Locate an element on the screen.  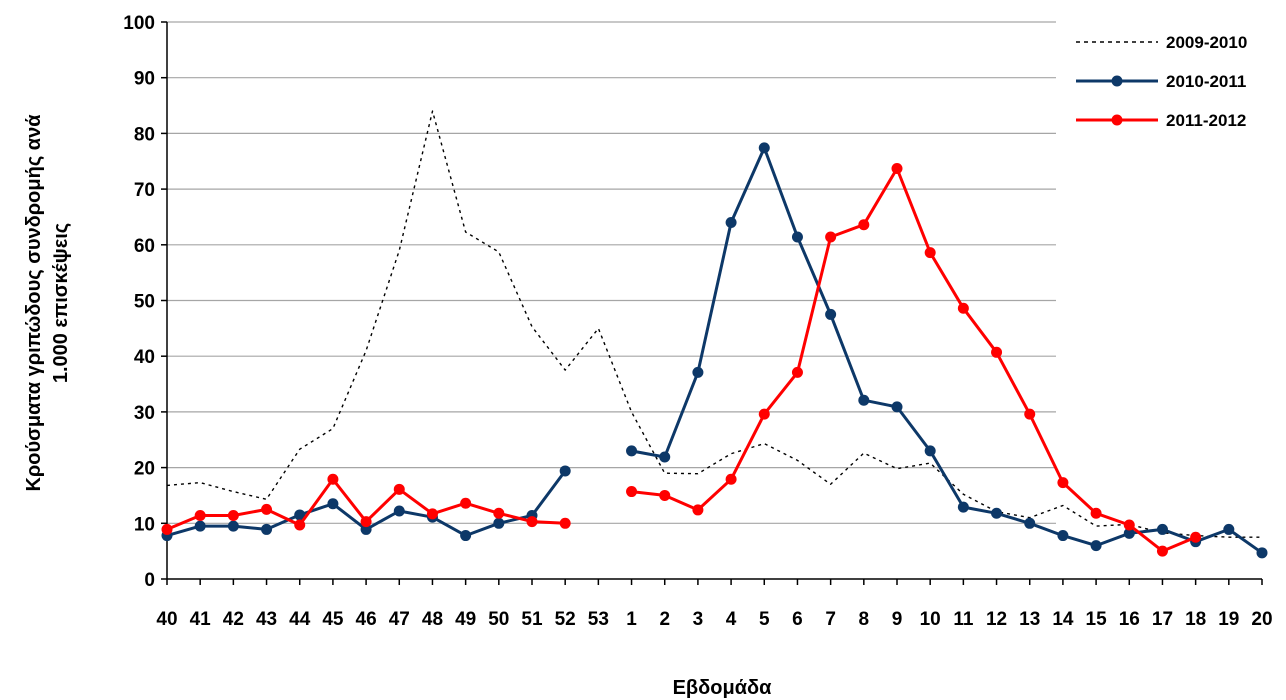
y-axis-title-line-2: 1.000 επισκέψεις is located at coordinates (61, 303).